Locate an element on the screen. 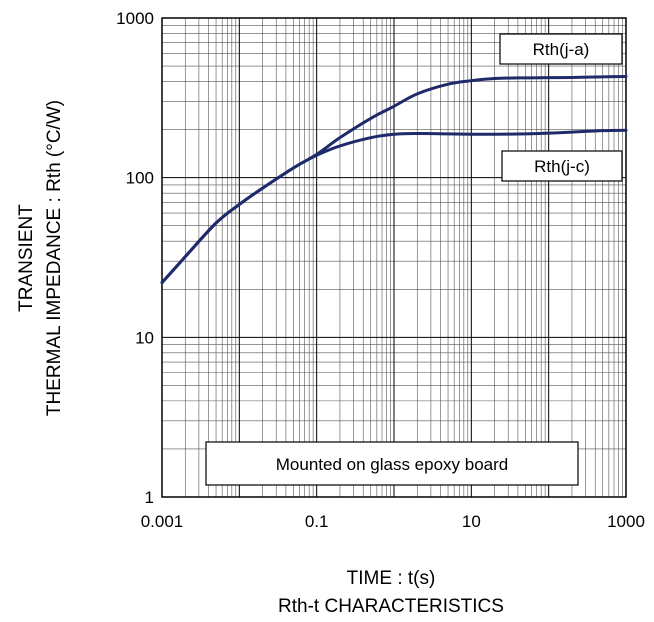 This screenshot has width=654, height=622. annotation-box: Mounted on glass epoxy board is located at coordinates (392, 463).